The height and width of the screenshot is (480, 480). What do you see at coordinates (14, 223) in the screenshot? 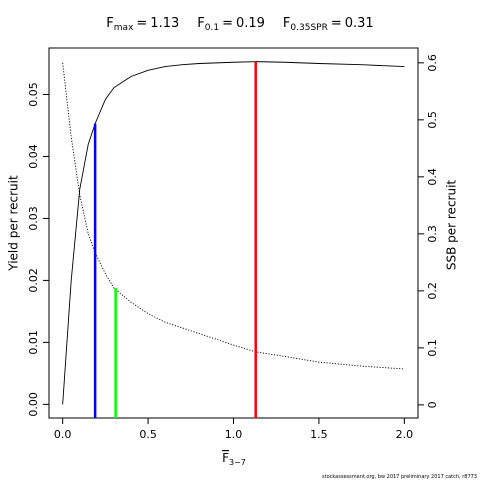
I see `y-axis-label: Yield per recruit` at bounding box center [14, 223].